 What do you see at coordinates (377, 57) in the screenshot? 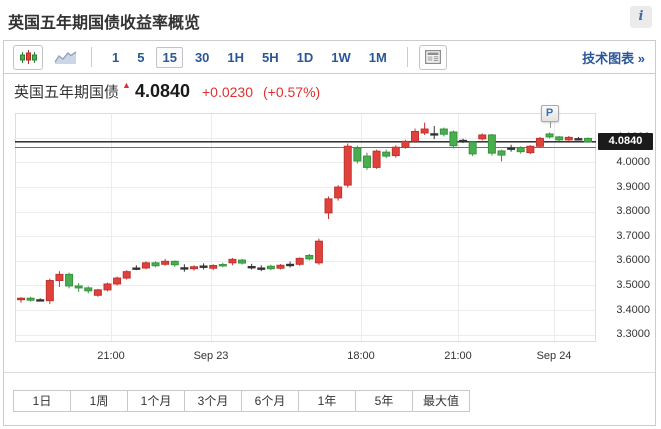
I see `interval-1m: 1M` at bounding box center [377, 57].